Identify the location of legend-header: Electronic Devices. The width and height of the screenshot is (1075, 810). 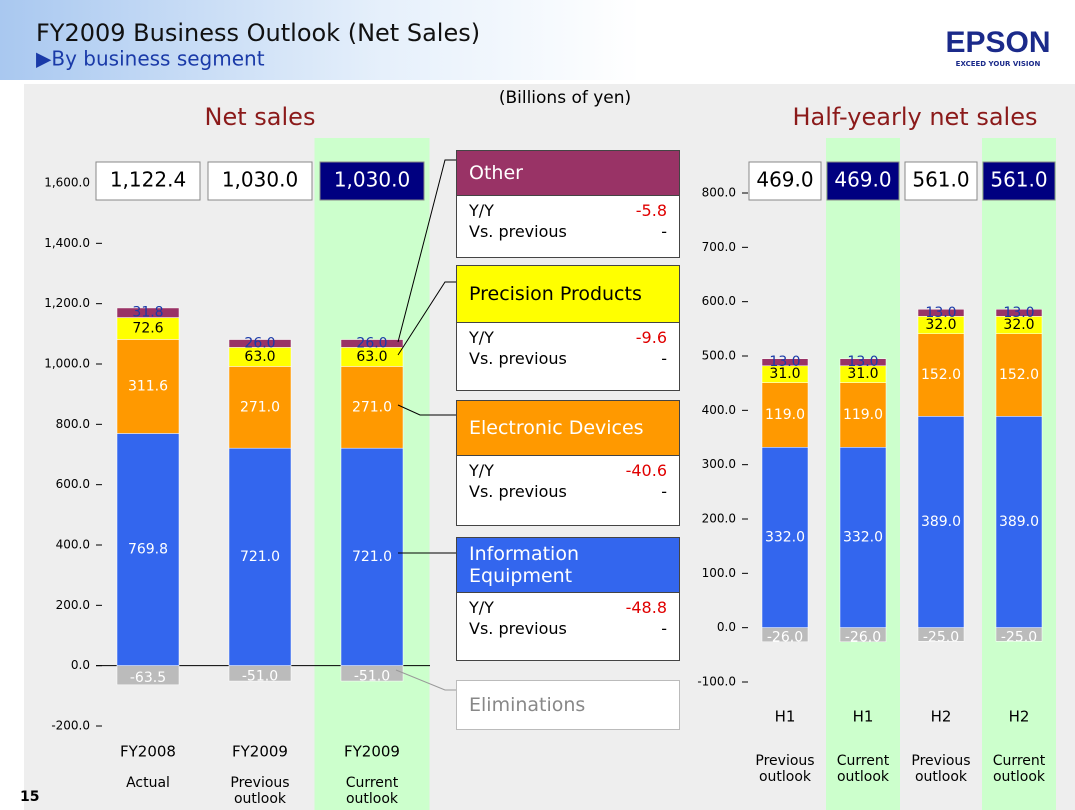
(568, 428).